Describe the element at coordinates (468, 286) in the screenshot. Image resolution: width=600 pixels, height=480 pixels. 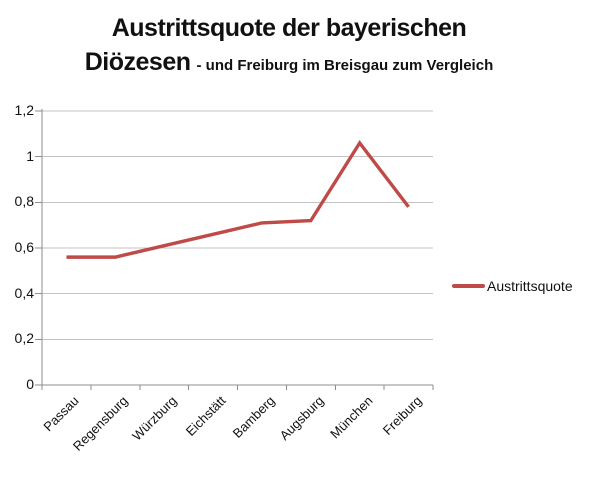
I see `legend-line-swatch` at that location.